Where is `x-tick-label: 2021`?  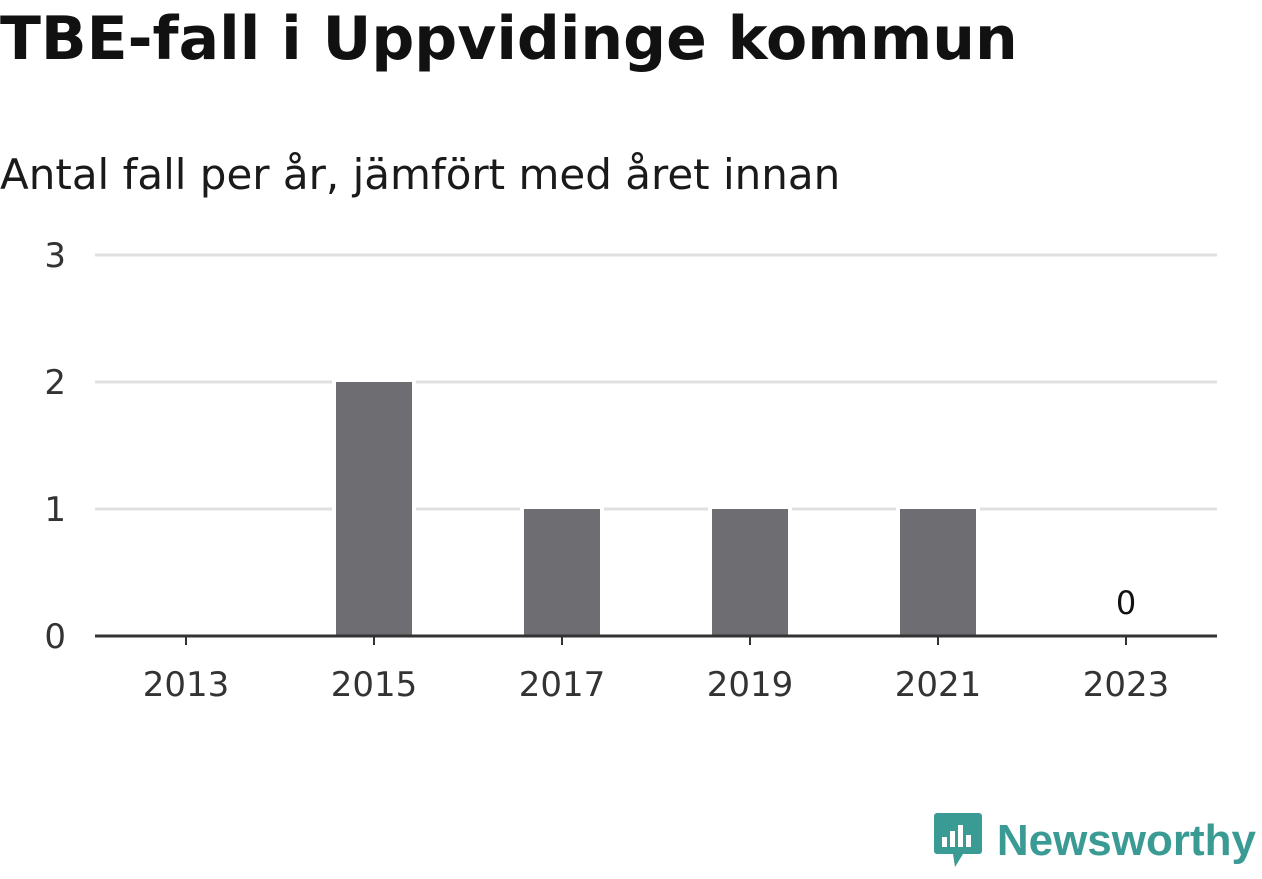 x-tick-label: 2021 is located at coordinates (938, 685).